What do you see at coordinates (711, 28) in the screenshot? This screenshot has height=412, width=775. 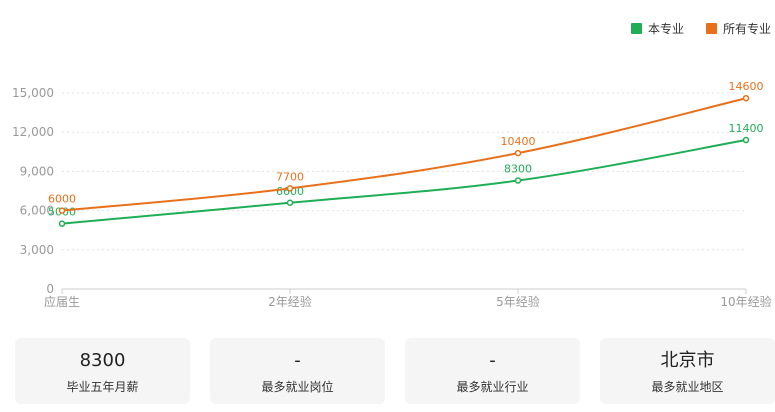 I see `legend-swatch-all-majors` at bounding box center [711, 28].